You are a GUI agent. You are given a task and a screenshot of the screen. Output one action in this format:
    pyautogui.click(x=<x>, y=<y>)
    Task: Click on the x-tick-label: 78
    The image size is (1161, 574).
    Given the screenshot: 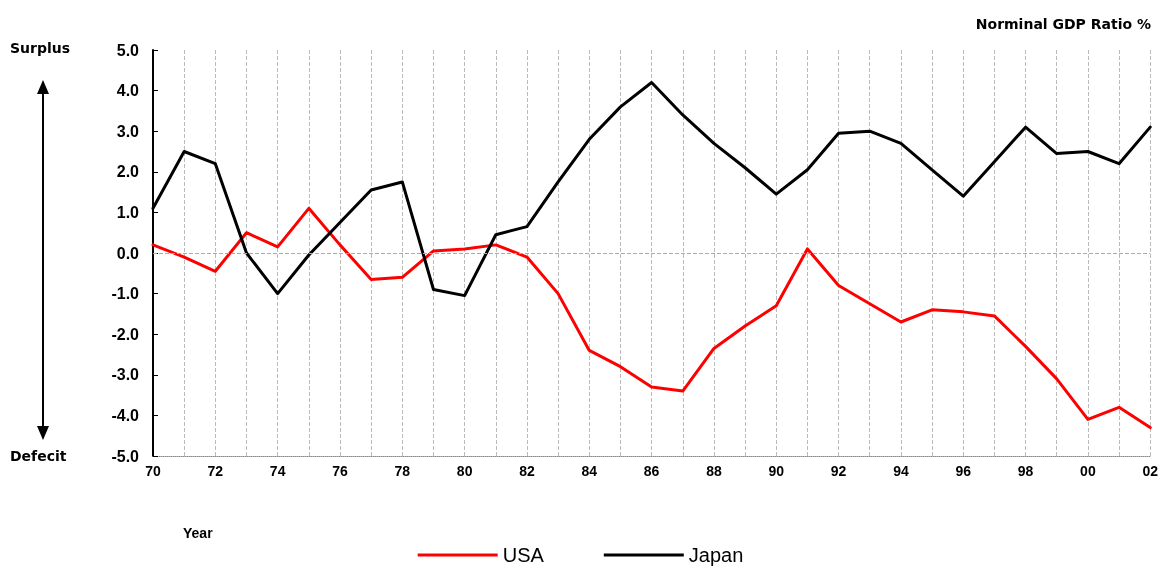 What is the action you would take?
    pyautogui.click(x=402, y=471)
    